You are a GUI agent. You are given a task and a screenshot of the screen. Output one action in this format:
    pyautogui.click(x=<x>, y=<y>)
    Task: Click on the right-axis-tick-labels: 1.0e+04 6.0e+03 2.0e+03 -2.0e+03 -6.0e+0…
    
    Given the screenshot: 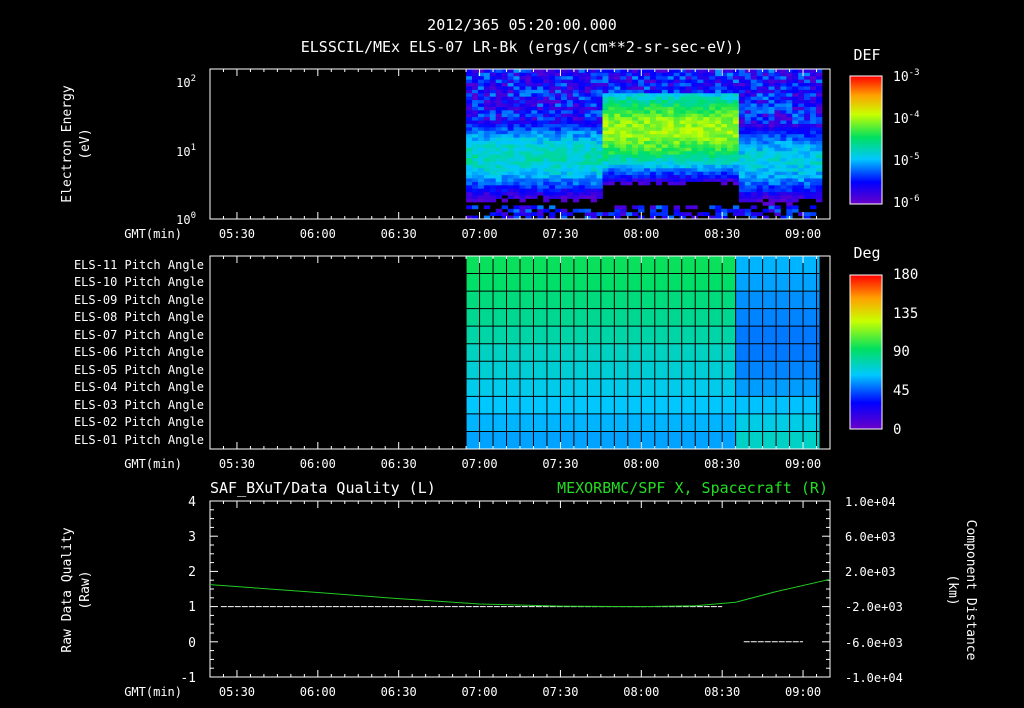 What is the action you would take?
    pyautogui.click(x=874, y=590)
    